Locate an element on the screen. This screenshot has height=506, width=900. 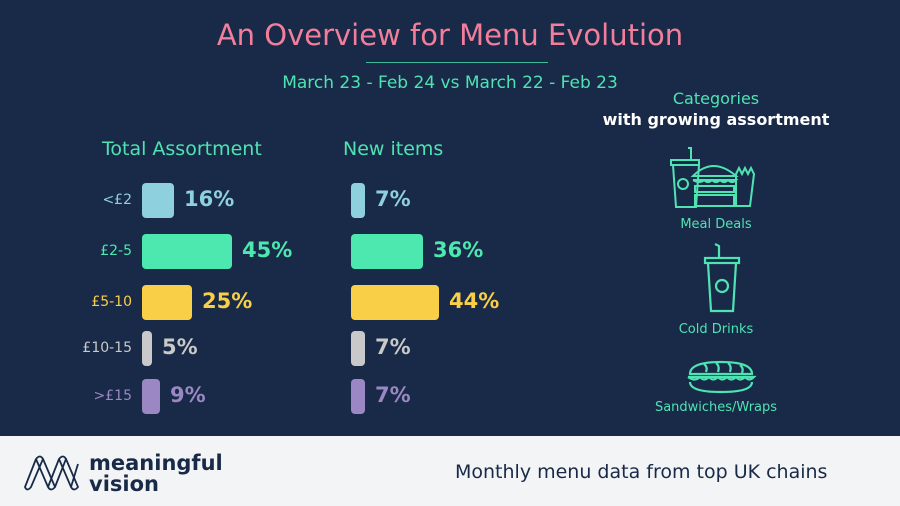
category-label: Cold Drinks is located at coordinates (716, 329).